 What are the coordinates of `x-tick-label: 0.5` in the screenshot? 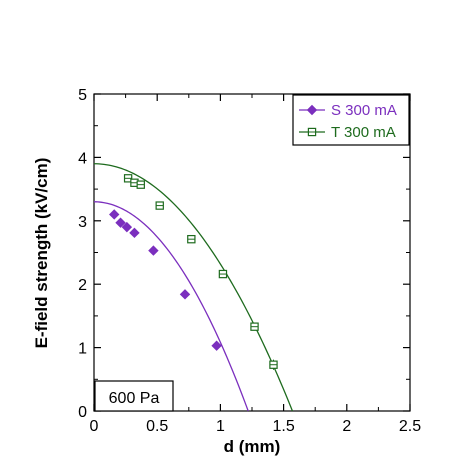 It's located at (157, 426).